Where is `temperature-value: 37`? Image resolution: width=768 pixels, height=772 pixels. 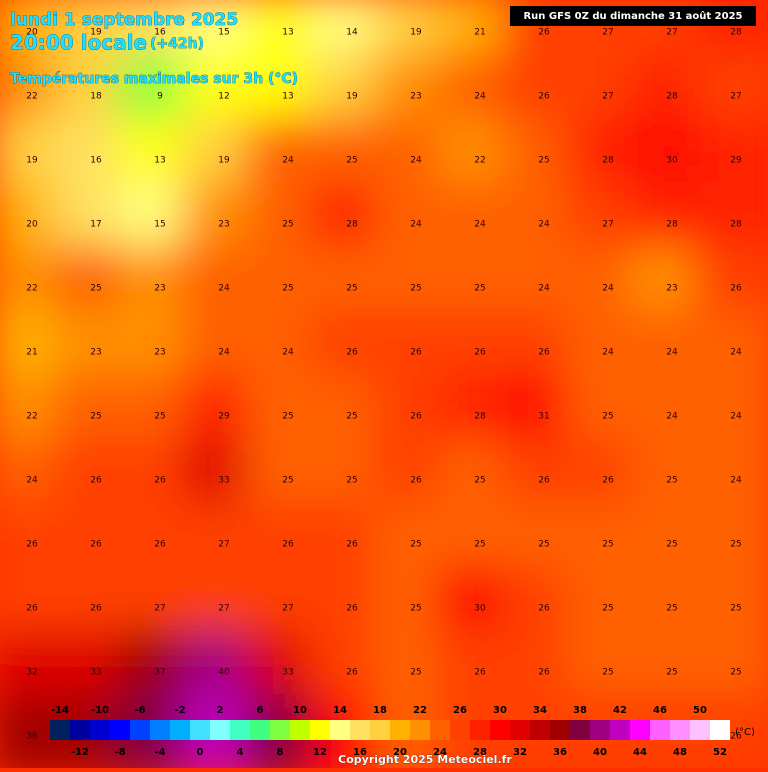 temperature-value: 37 is located at coordinates (159, 673).